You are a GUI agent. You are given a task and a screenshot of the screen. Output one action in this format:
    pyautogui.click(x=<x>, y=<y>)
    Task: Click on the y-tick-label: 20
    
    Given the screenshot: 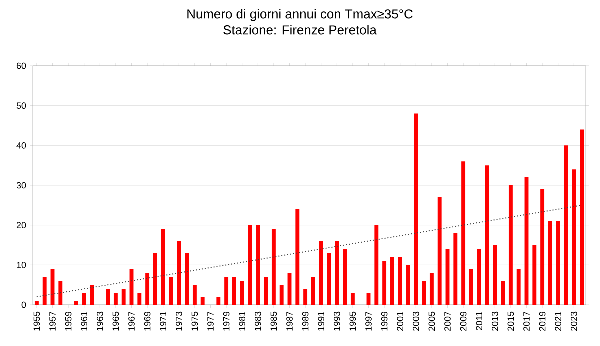 What is the action you would take?
    pyautogui.click(x=21, y=225)
    